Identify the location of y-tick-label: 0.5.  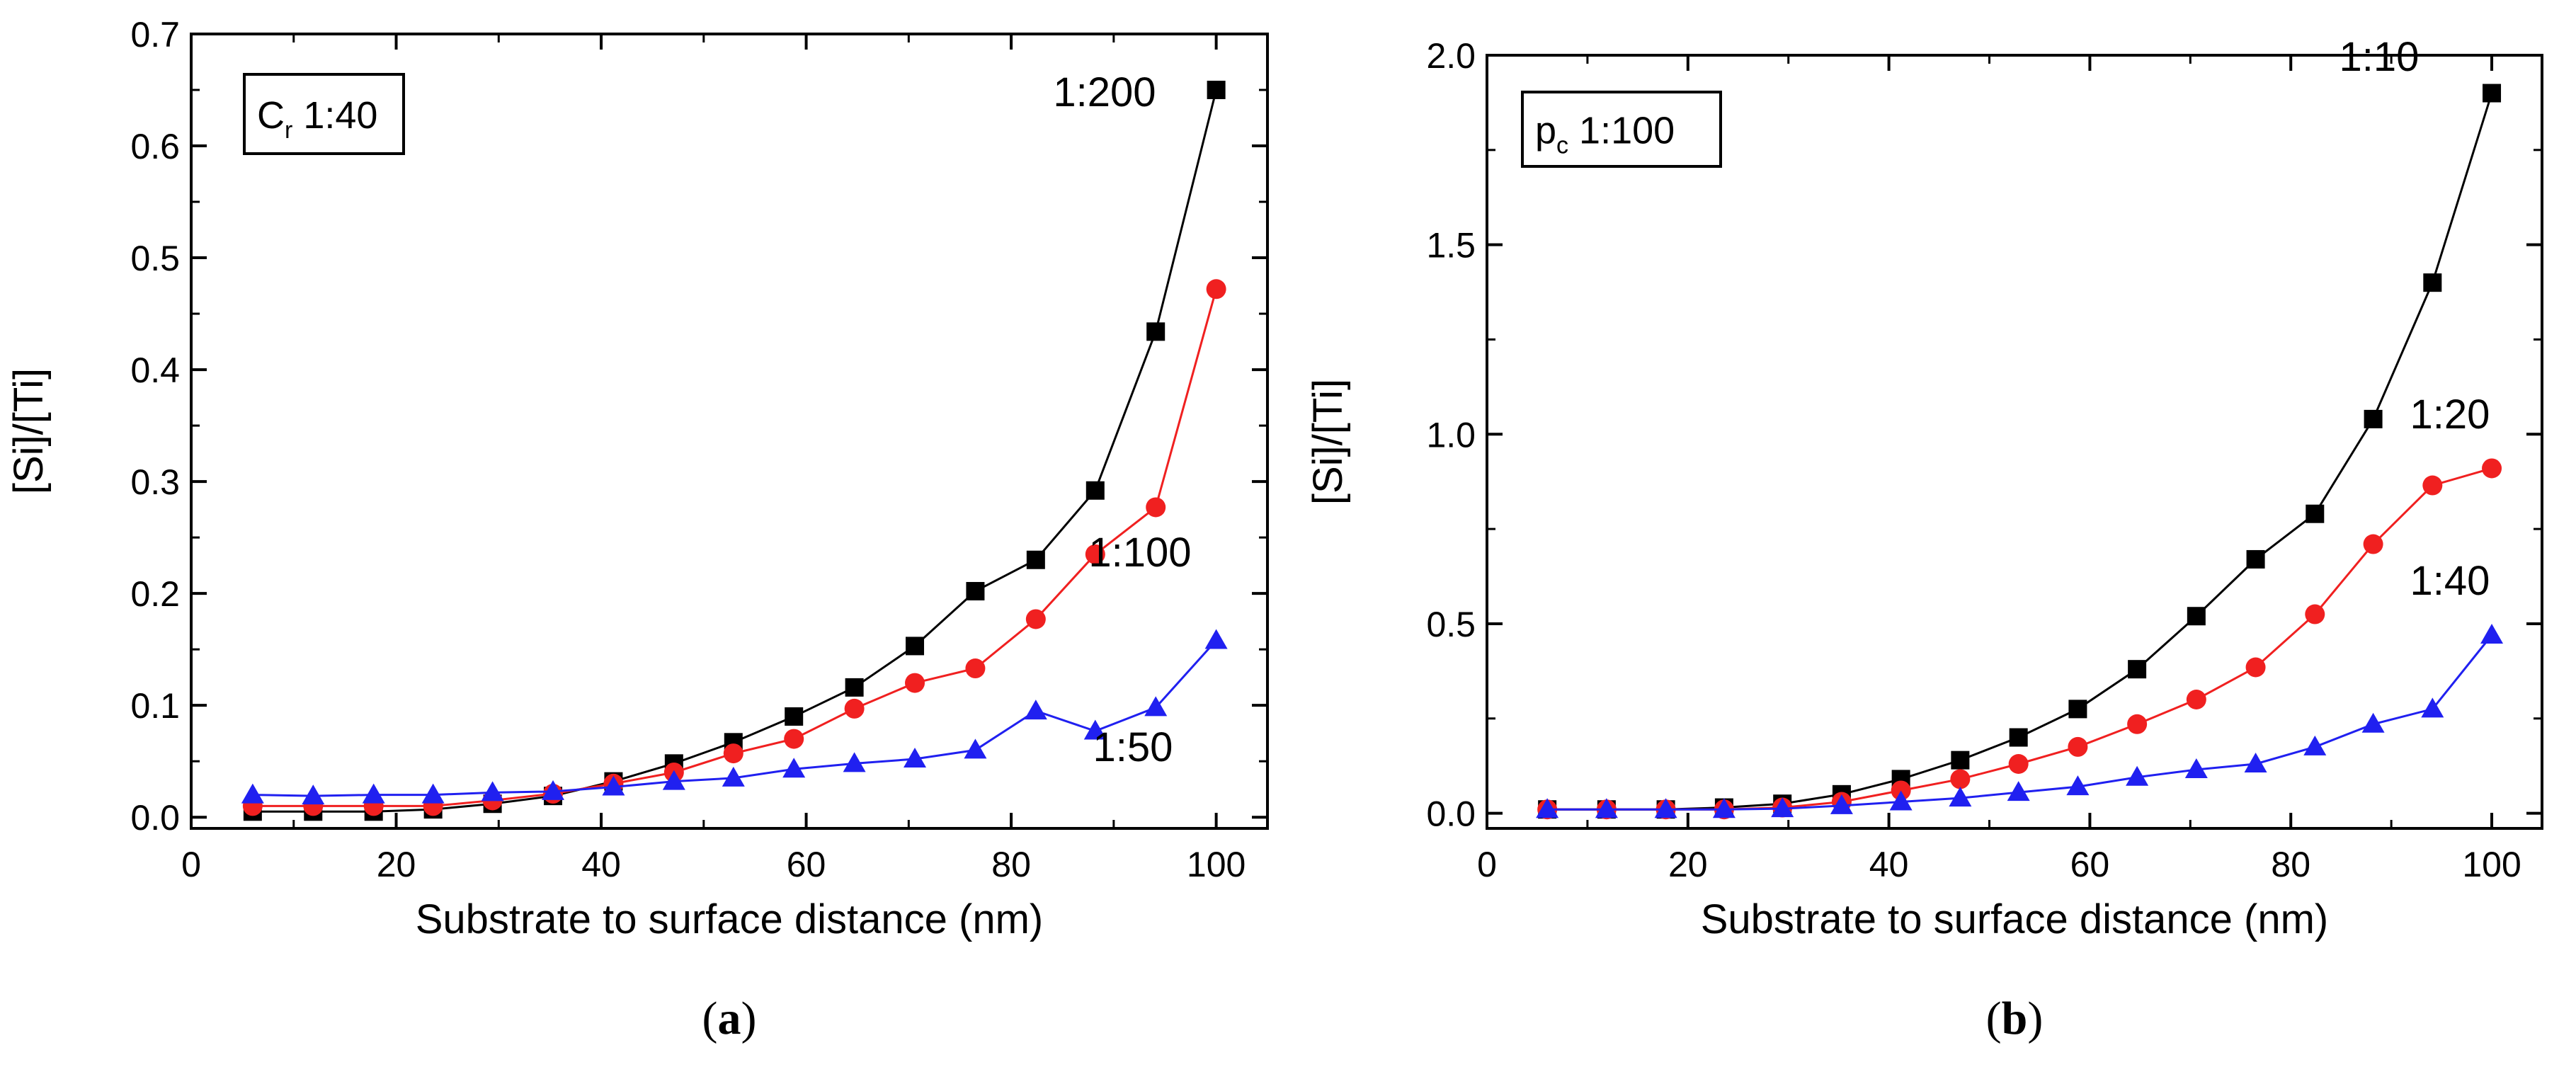
(155, 259).